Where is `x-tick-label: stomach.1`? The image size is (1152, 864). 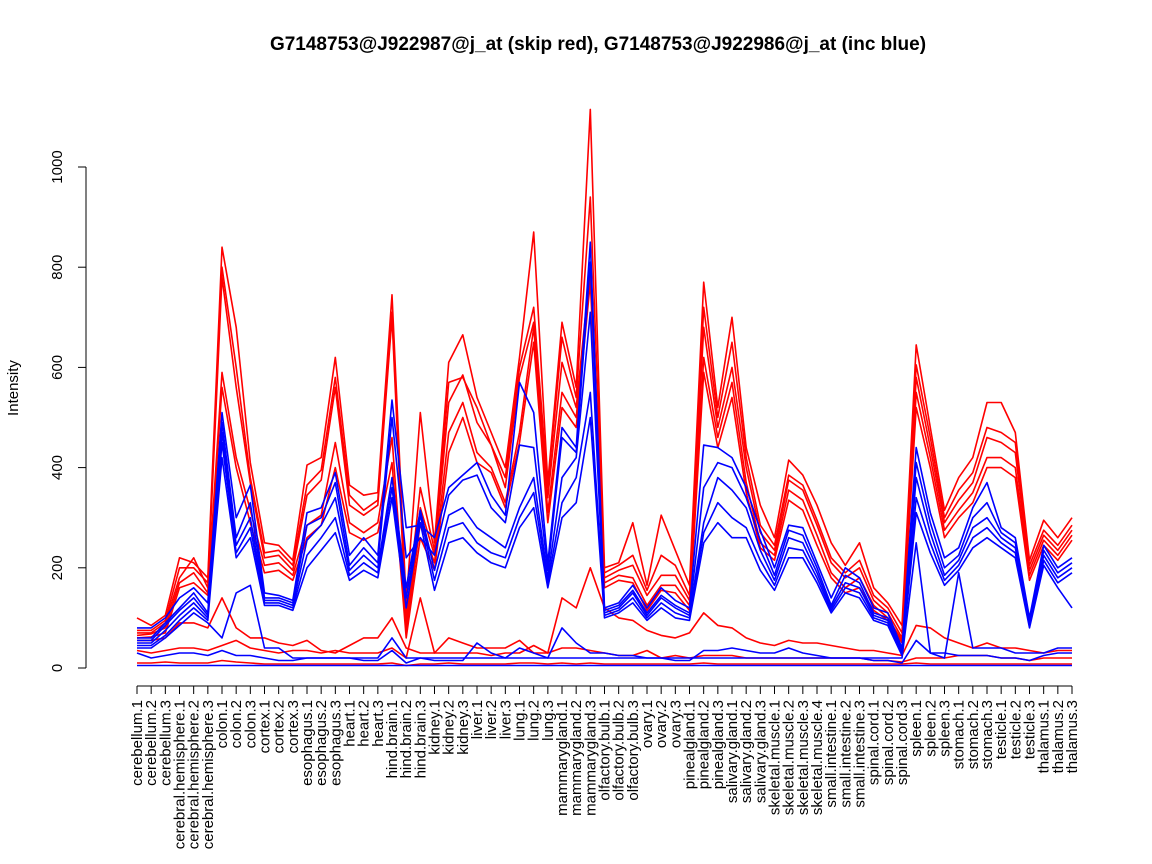
x-tick-label: stomach.1 is located at coordinates (959, 734).